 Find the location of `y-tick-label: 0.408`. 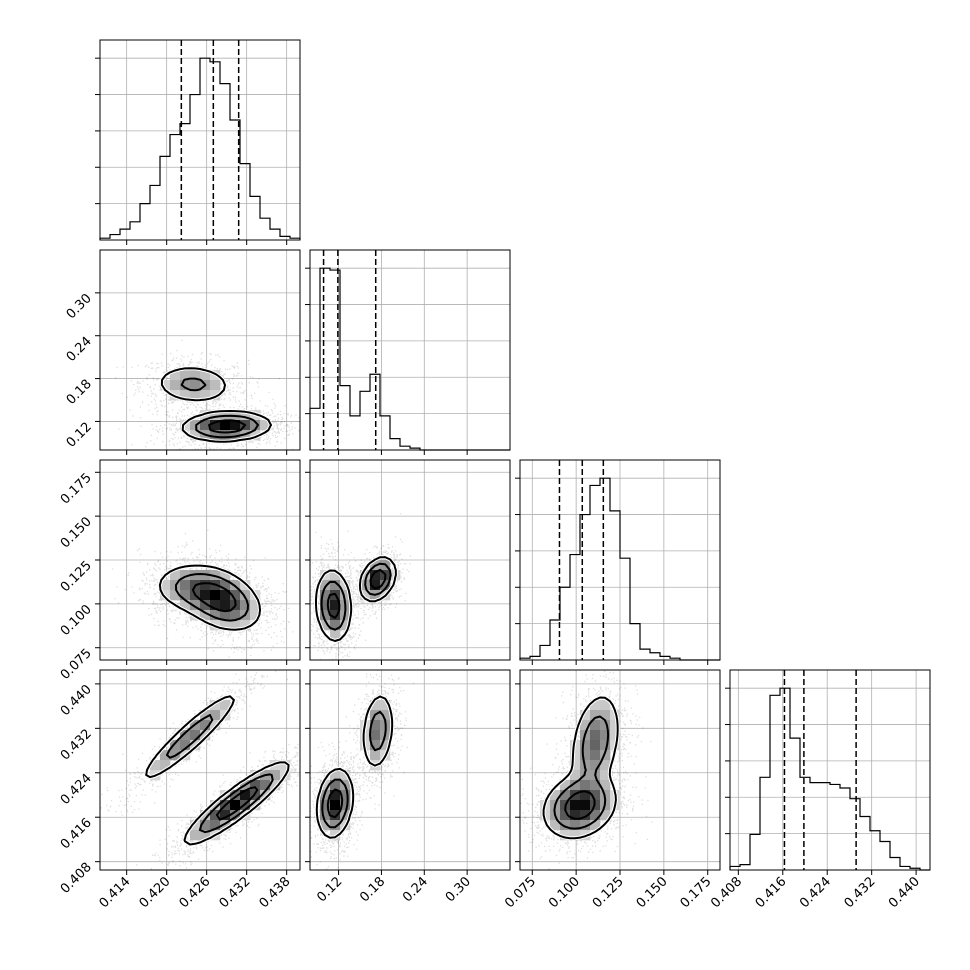

y-tick-label: 0.408 is located at coordinates (76, 878).